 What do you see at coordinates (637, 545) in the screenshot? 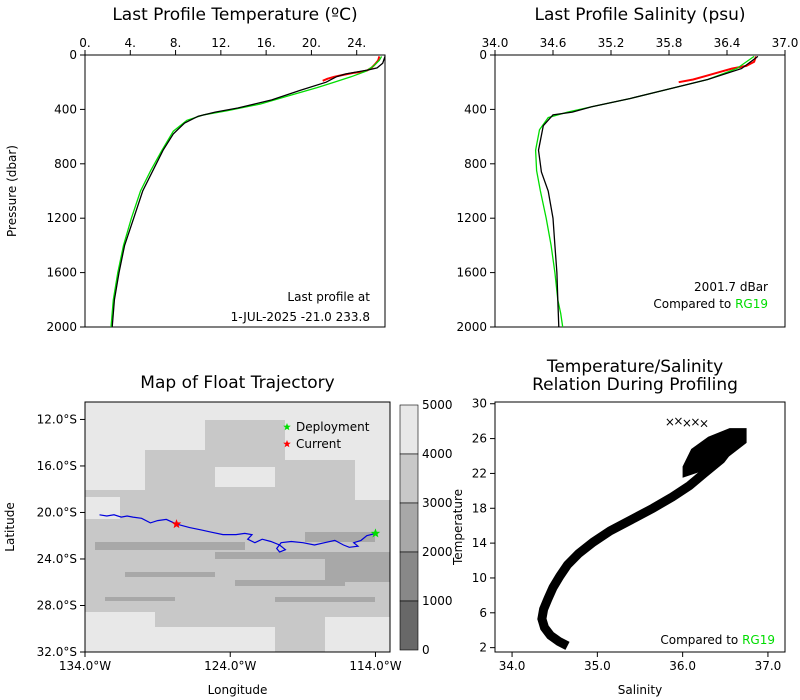
I see `ts-scatter-band` at bounding box center [637, 545].